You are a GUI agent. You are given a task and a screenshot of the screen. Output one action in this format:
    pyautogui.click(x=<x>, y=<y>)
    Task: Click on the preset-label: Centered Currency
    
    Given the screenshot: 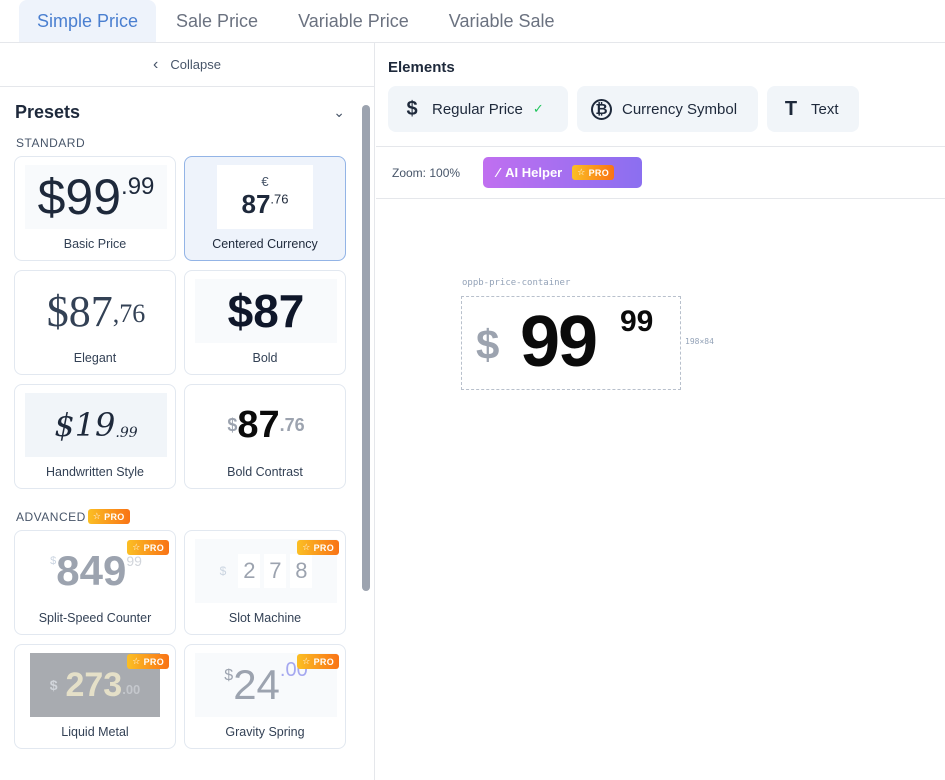 What is the action you would take?
    pyautogui.click(x=265, y=244)
    